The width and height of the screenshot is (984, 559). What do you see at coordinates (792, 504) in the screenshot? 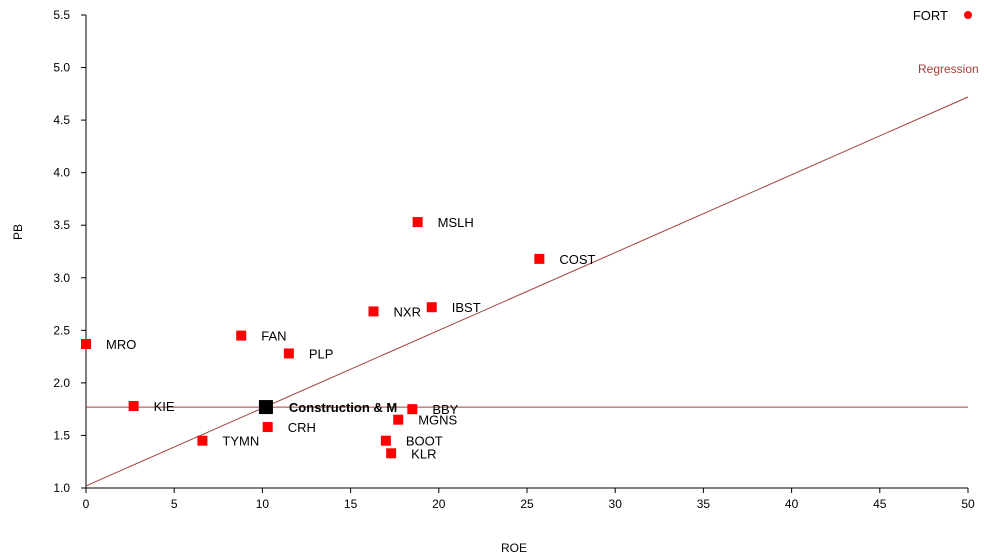
I see `x-tick-label: 40` at bounding box center [792, 504].